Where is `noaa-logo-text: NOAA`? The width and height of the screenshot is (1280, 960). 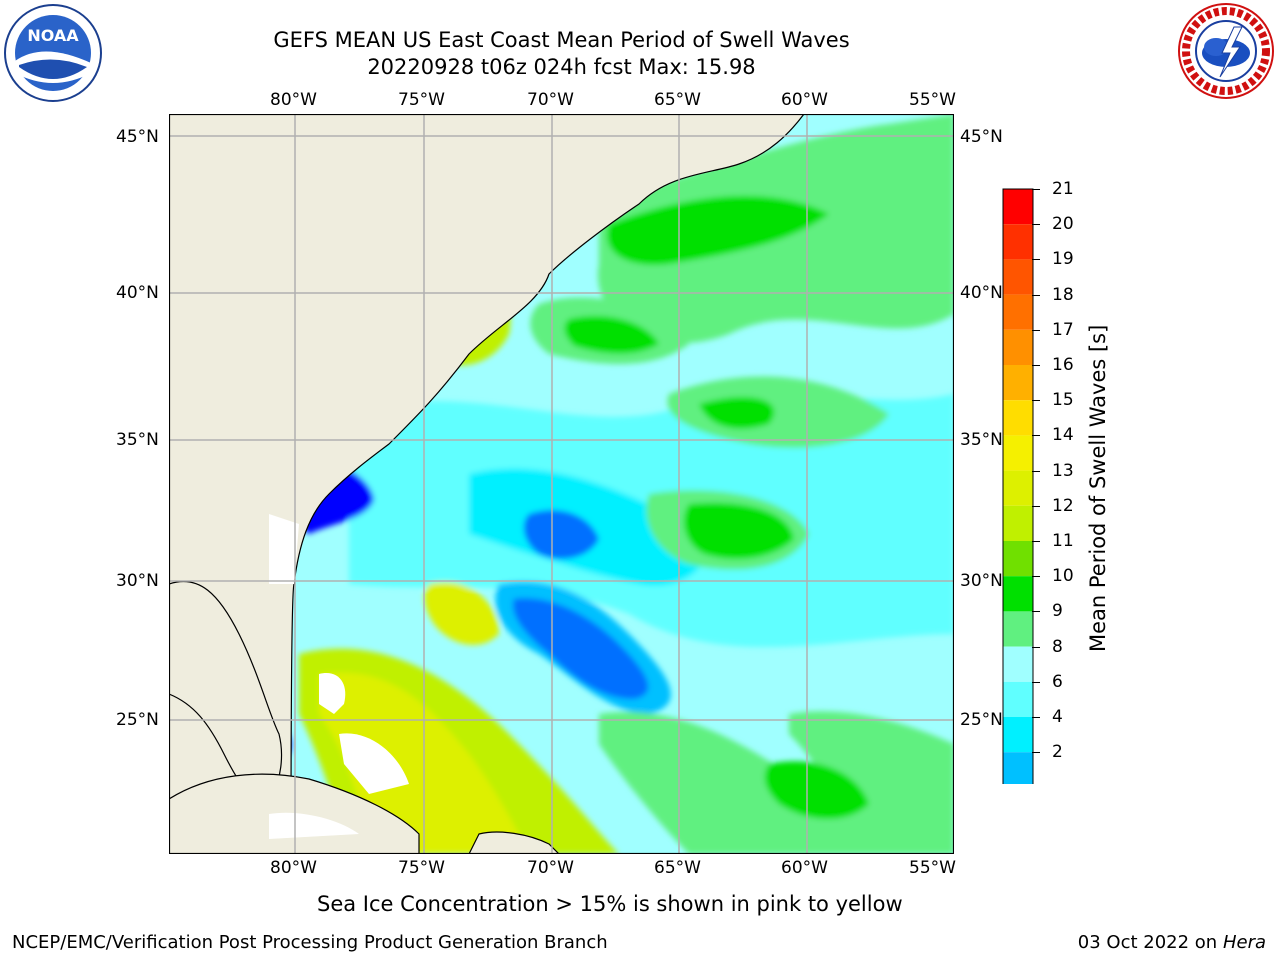
noaa-logo-text: NOAA is located at coordinates (53, 35).